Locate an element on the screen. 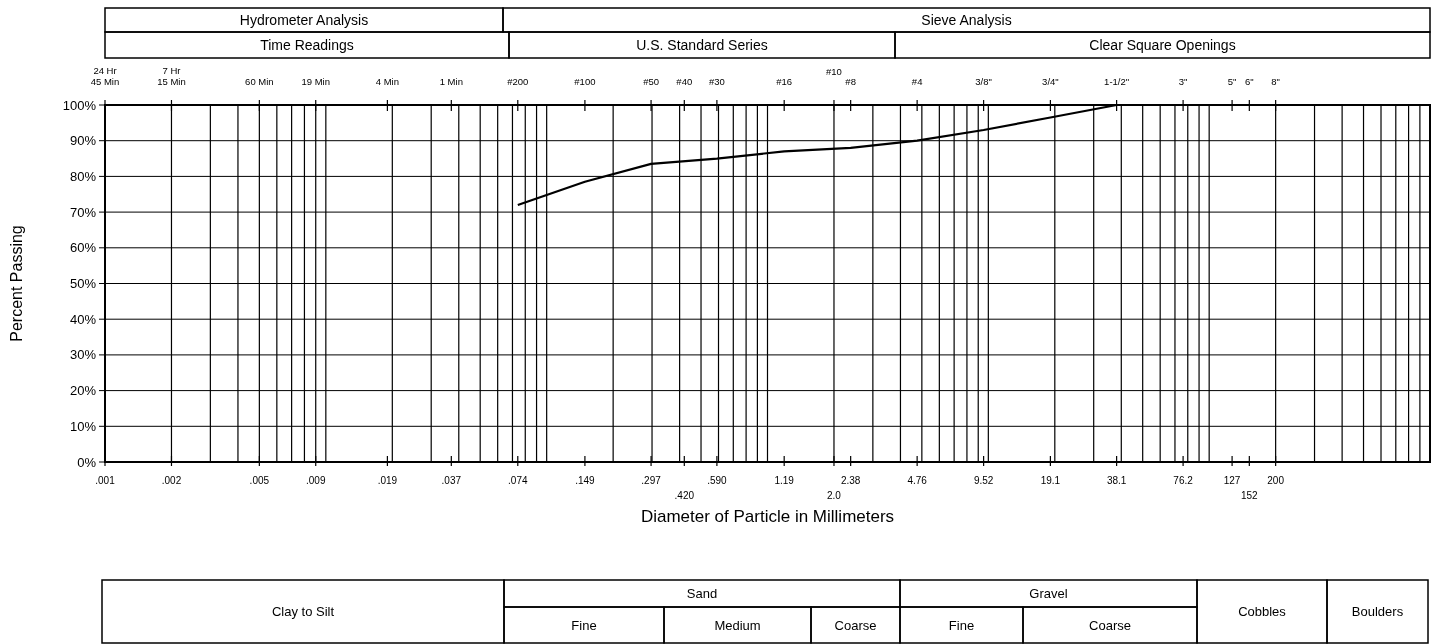 The height and width of the screenshot is (644, 1441). x-axis-title: Diameter of Particle in Millimeters is located at coordinates (767, 516).